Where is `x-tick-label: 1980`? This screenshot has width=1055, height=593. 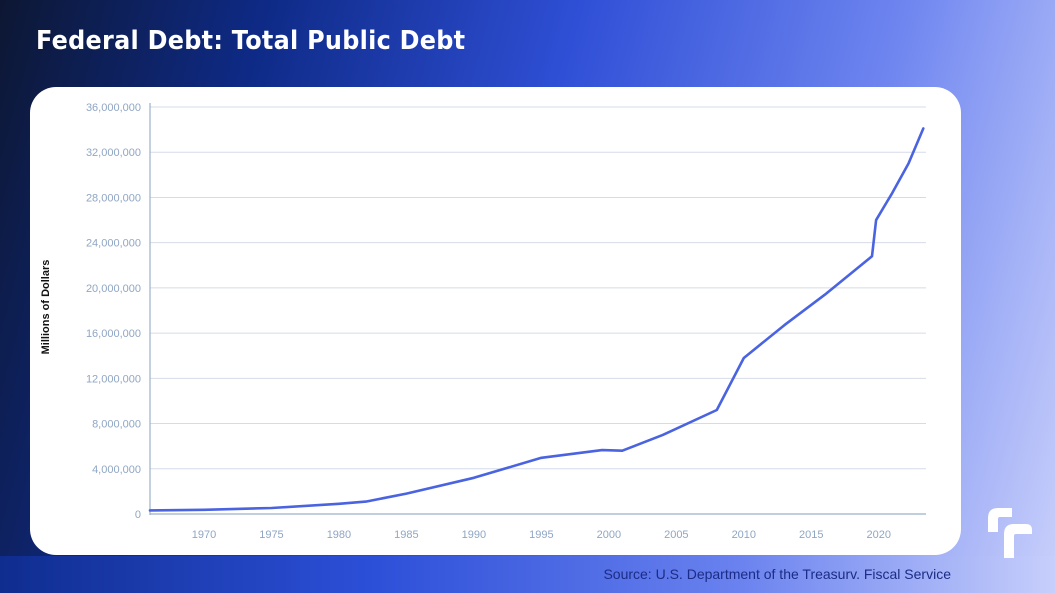 x-tick-label: 1980 is located at coordinates (339, 535).